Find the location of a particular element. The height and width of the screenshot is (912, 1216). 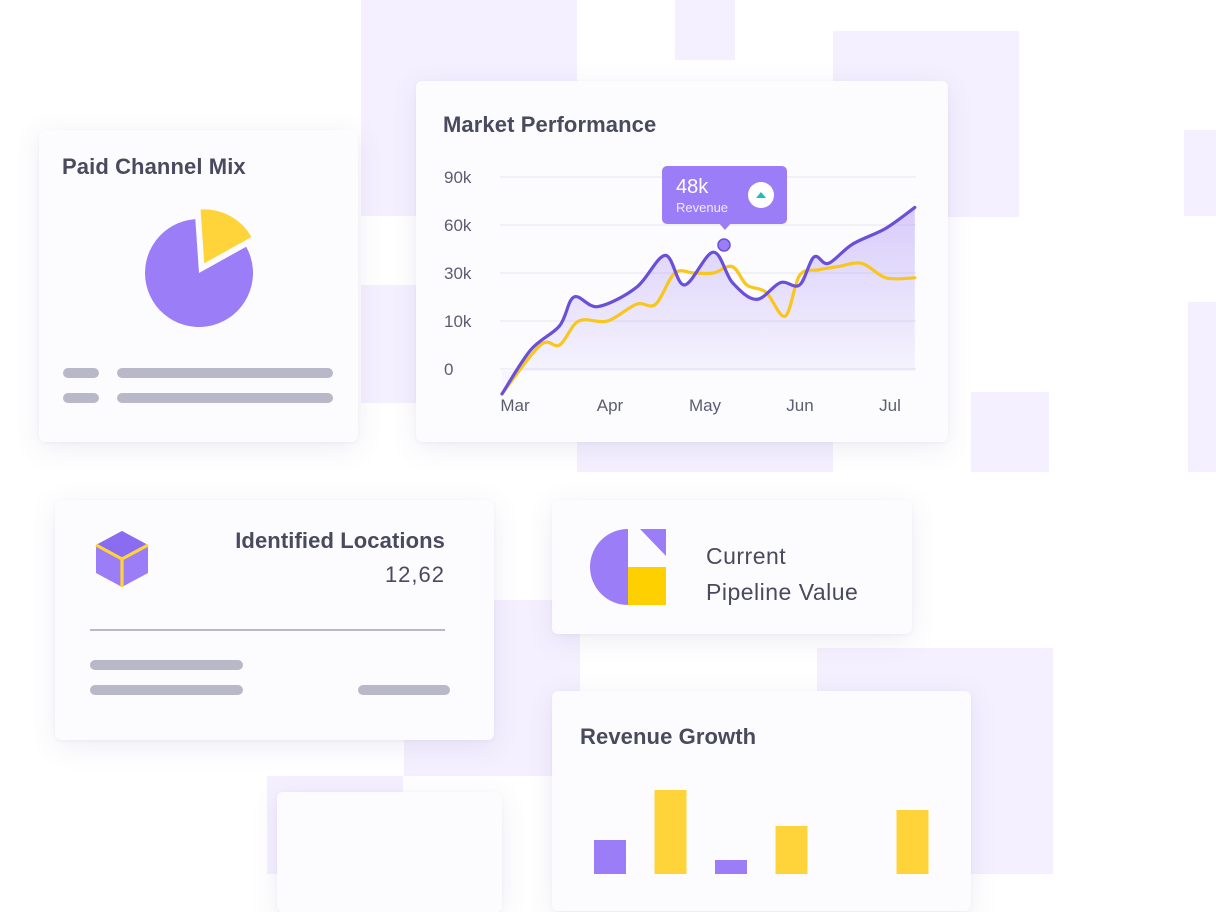

revenue-tooltip: 48k Revenue is located at coordinates (724, 198).